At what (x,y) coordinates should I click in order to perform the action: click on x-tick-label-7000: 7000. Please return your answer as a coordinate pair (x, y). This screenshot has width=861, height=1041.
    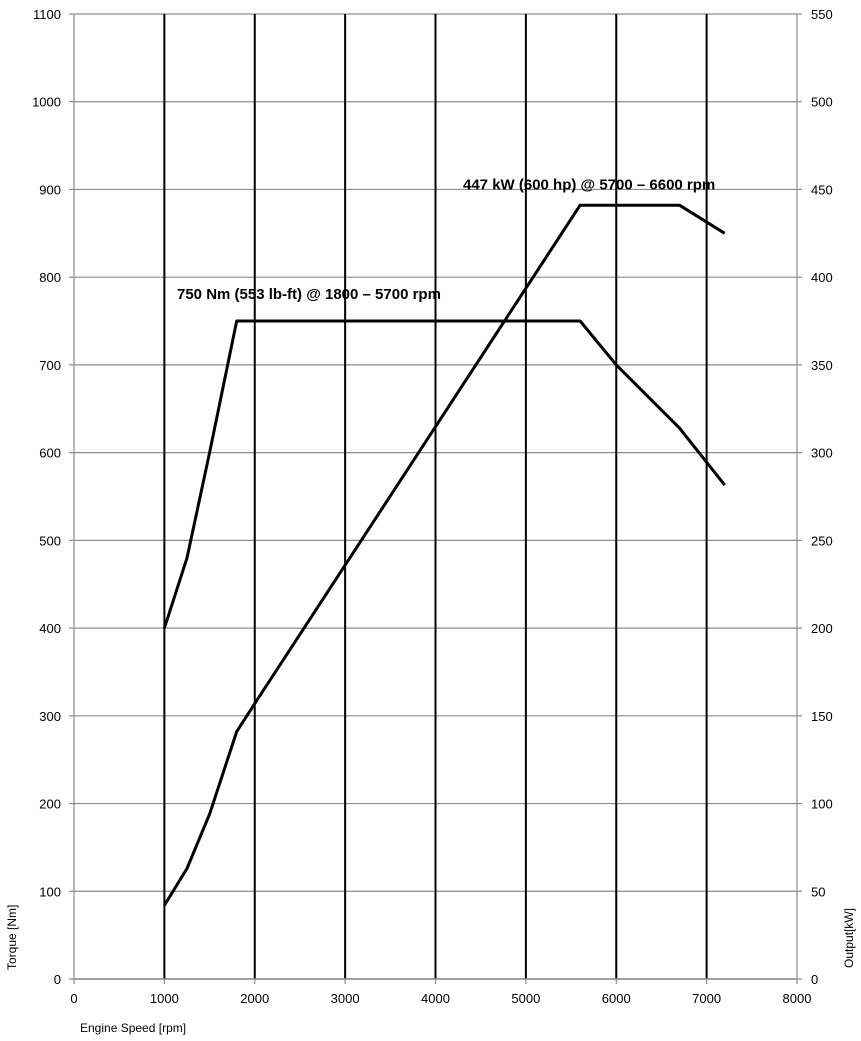
    Looking at the image, I should click on (706, 998).